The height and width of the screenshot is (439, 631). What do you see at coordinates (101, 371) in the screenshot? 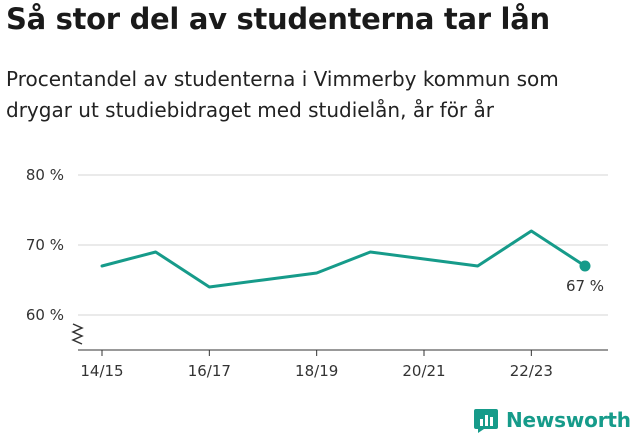
I see `x-tick-label: 14/15` at bounding box center [101, 371].